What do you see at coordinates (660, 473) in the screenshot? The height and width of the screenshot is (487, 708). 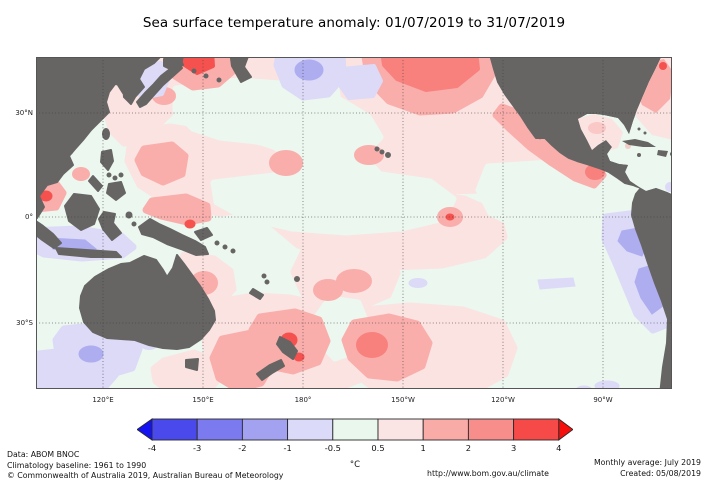 I see `created-text: Created: 05/08/2019` at bounding box center [660, 473].